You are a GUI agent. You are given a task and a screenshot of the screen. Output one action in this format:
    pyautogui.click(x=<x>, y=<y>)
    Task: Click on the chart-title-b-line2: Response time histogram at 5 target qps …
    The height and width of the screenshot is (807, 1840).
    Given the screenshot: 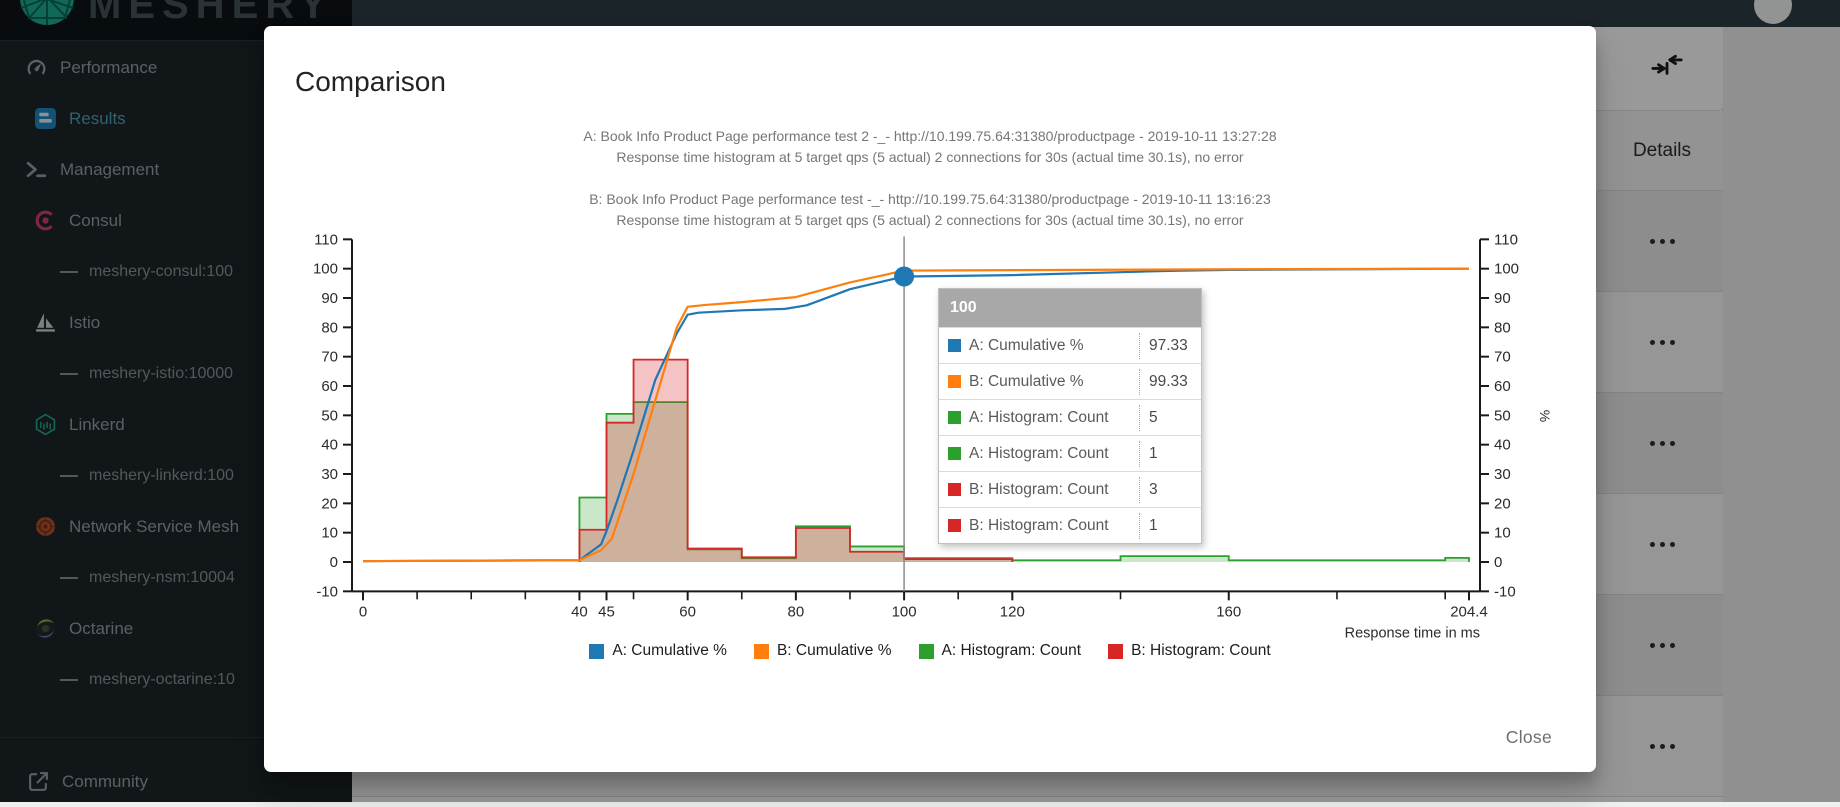 What is the action you would take?
    pyautogui.click(x=930, y=220)
    